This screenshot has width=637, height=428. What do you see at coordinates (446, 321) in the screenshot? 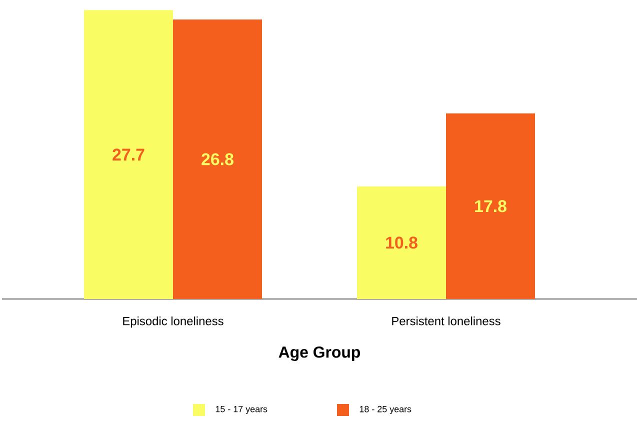
I see `x-tick-label: Persistent loneliness` at bounding box center [446, 321].